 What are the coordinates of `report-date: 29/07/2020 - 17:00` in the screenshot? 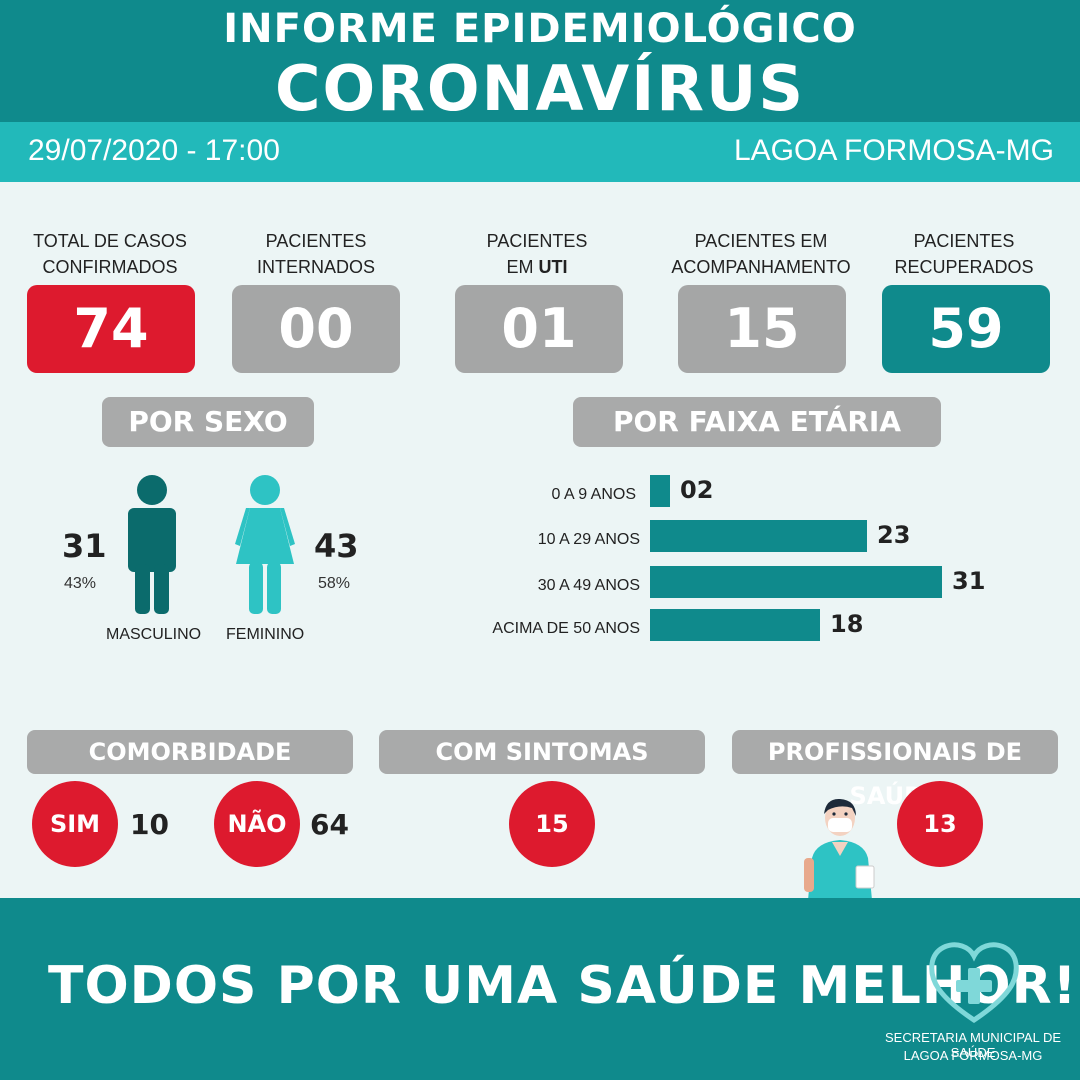 It's located at (154, 150).